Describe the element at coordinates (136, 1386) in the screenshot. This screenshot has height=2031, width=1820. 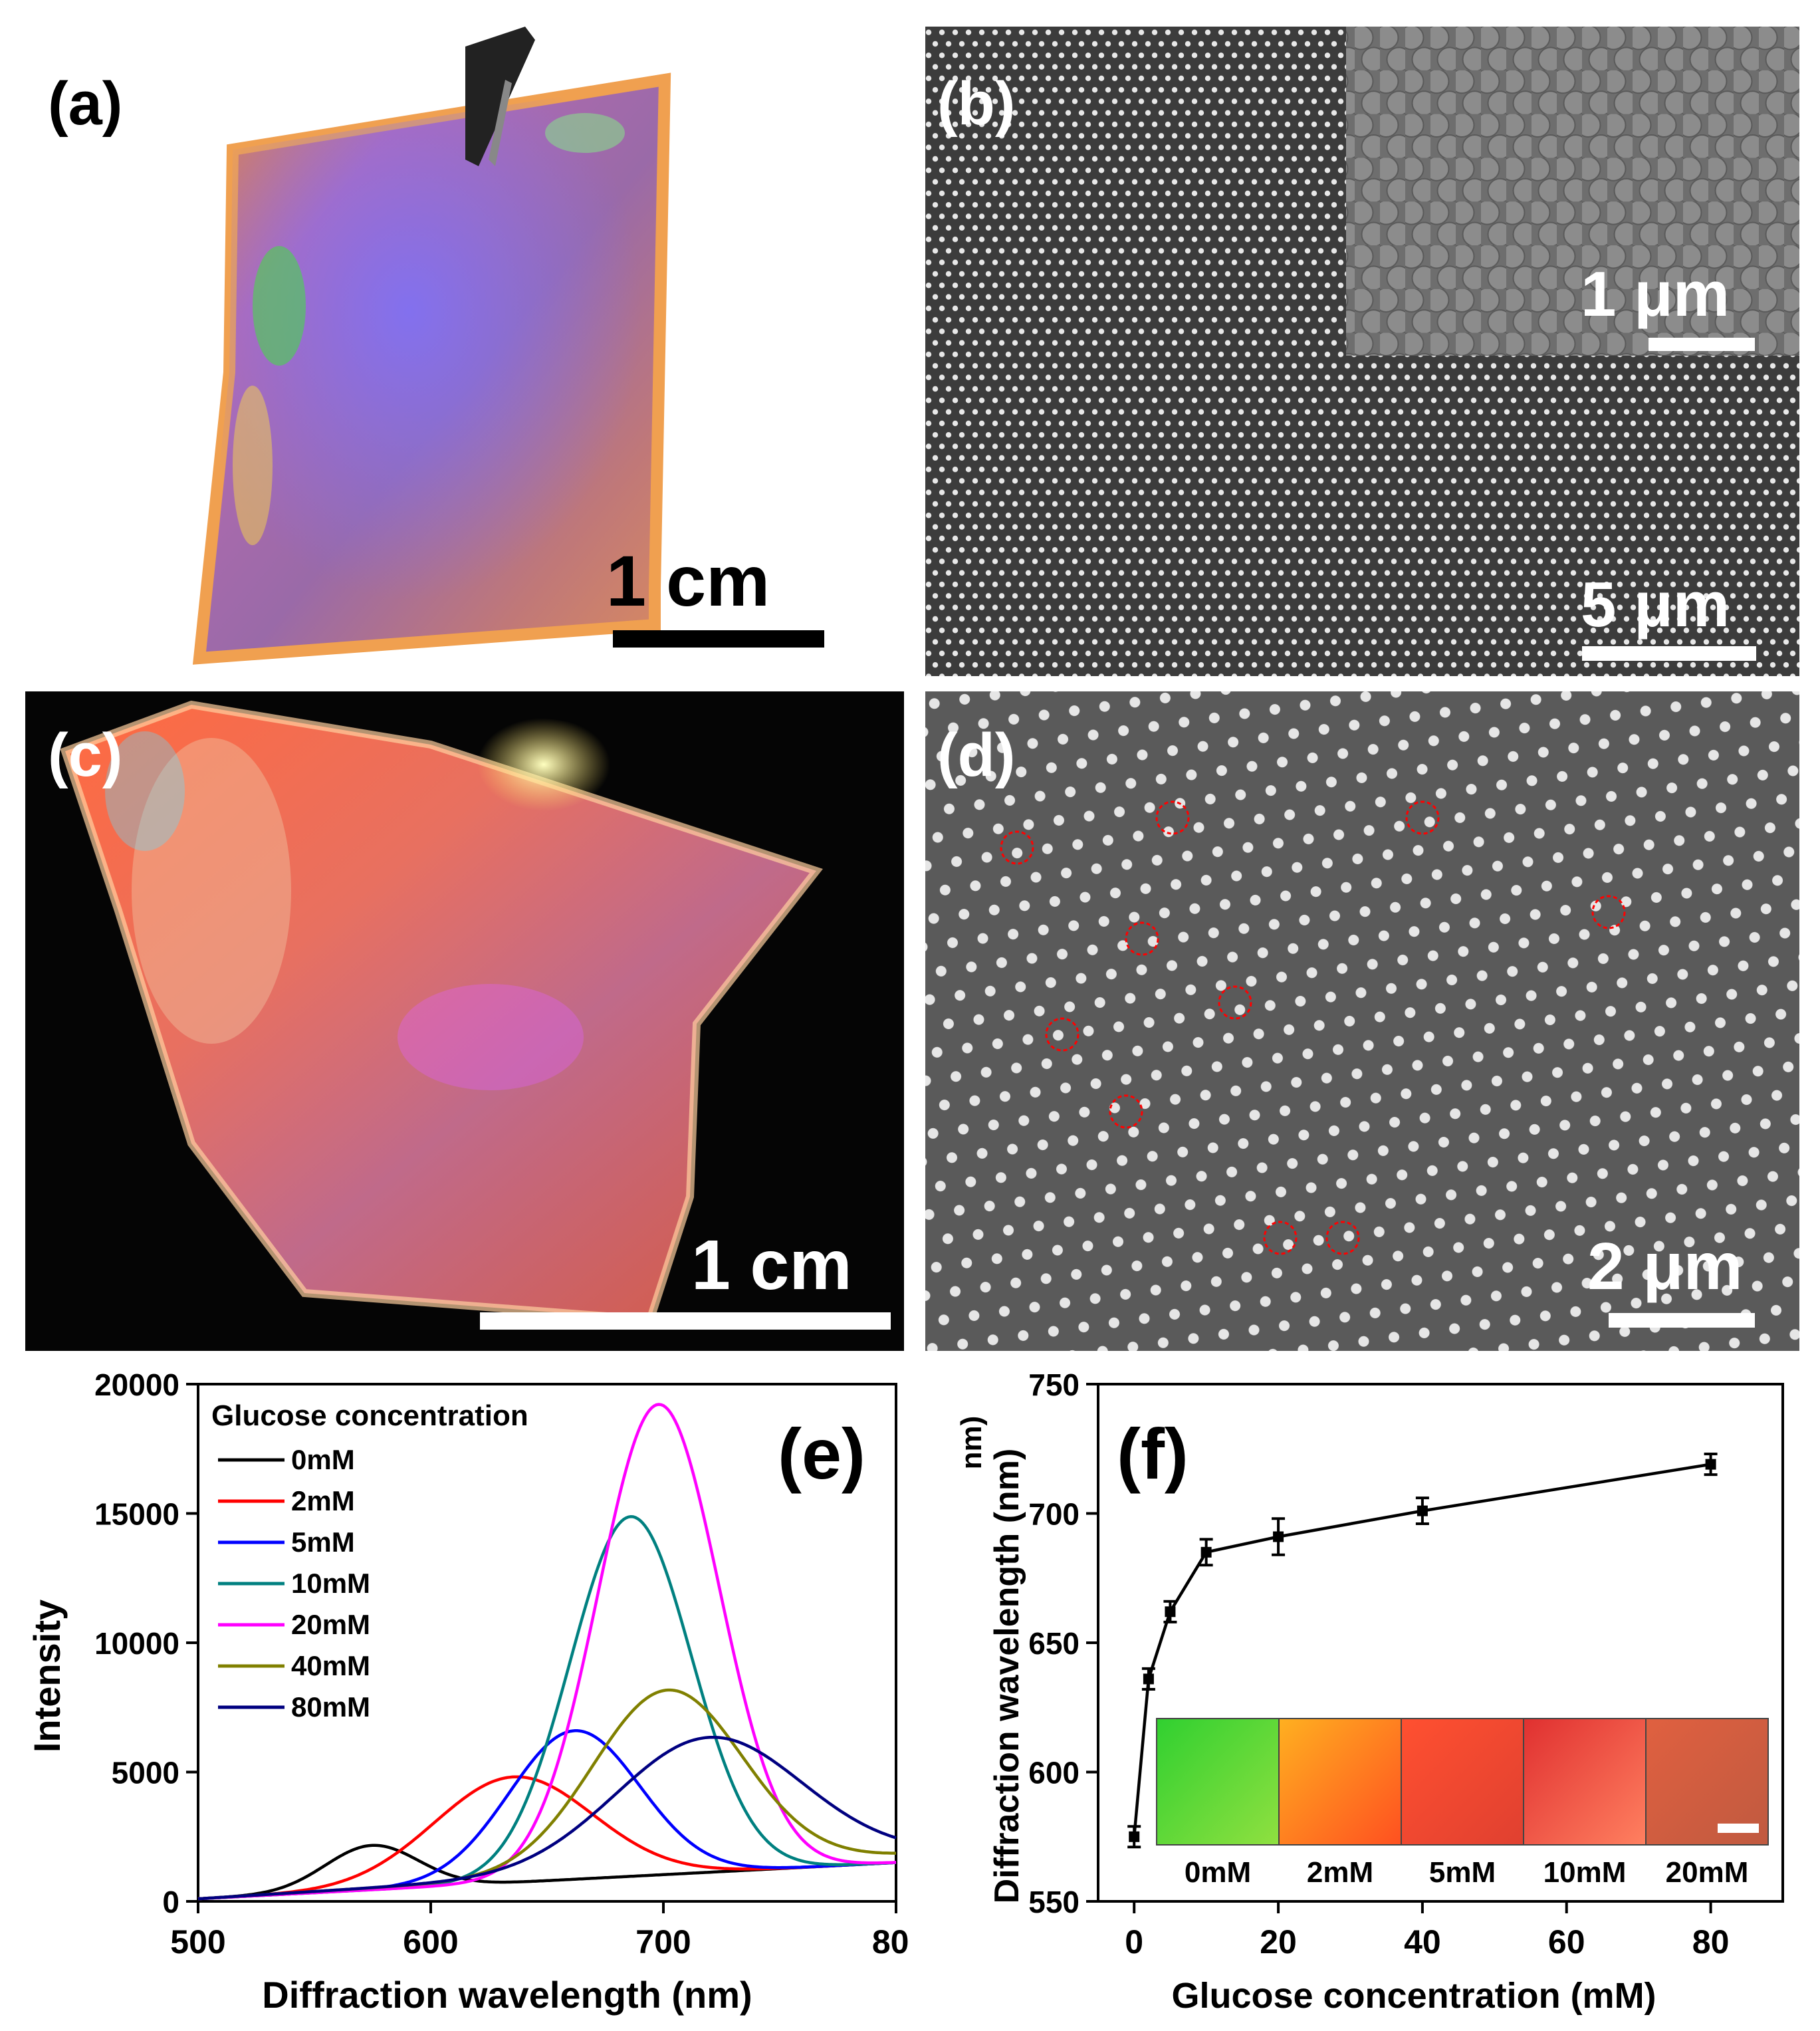
I see `y-tick-label: 20000` at that location.